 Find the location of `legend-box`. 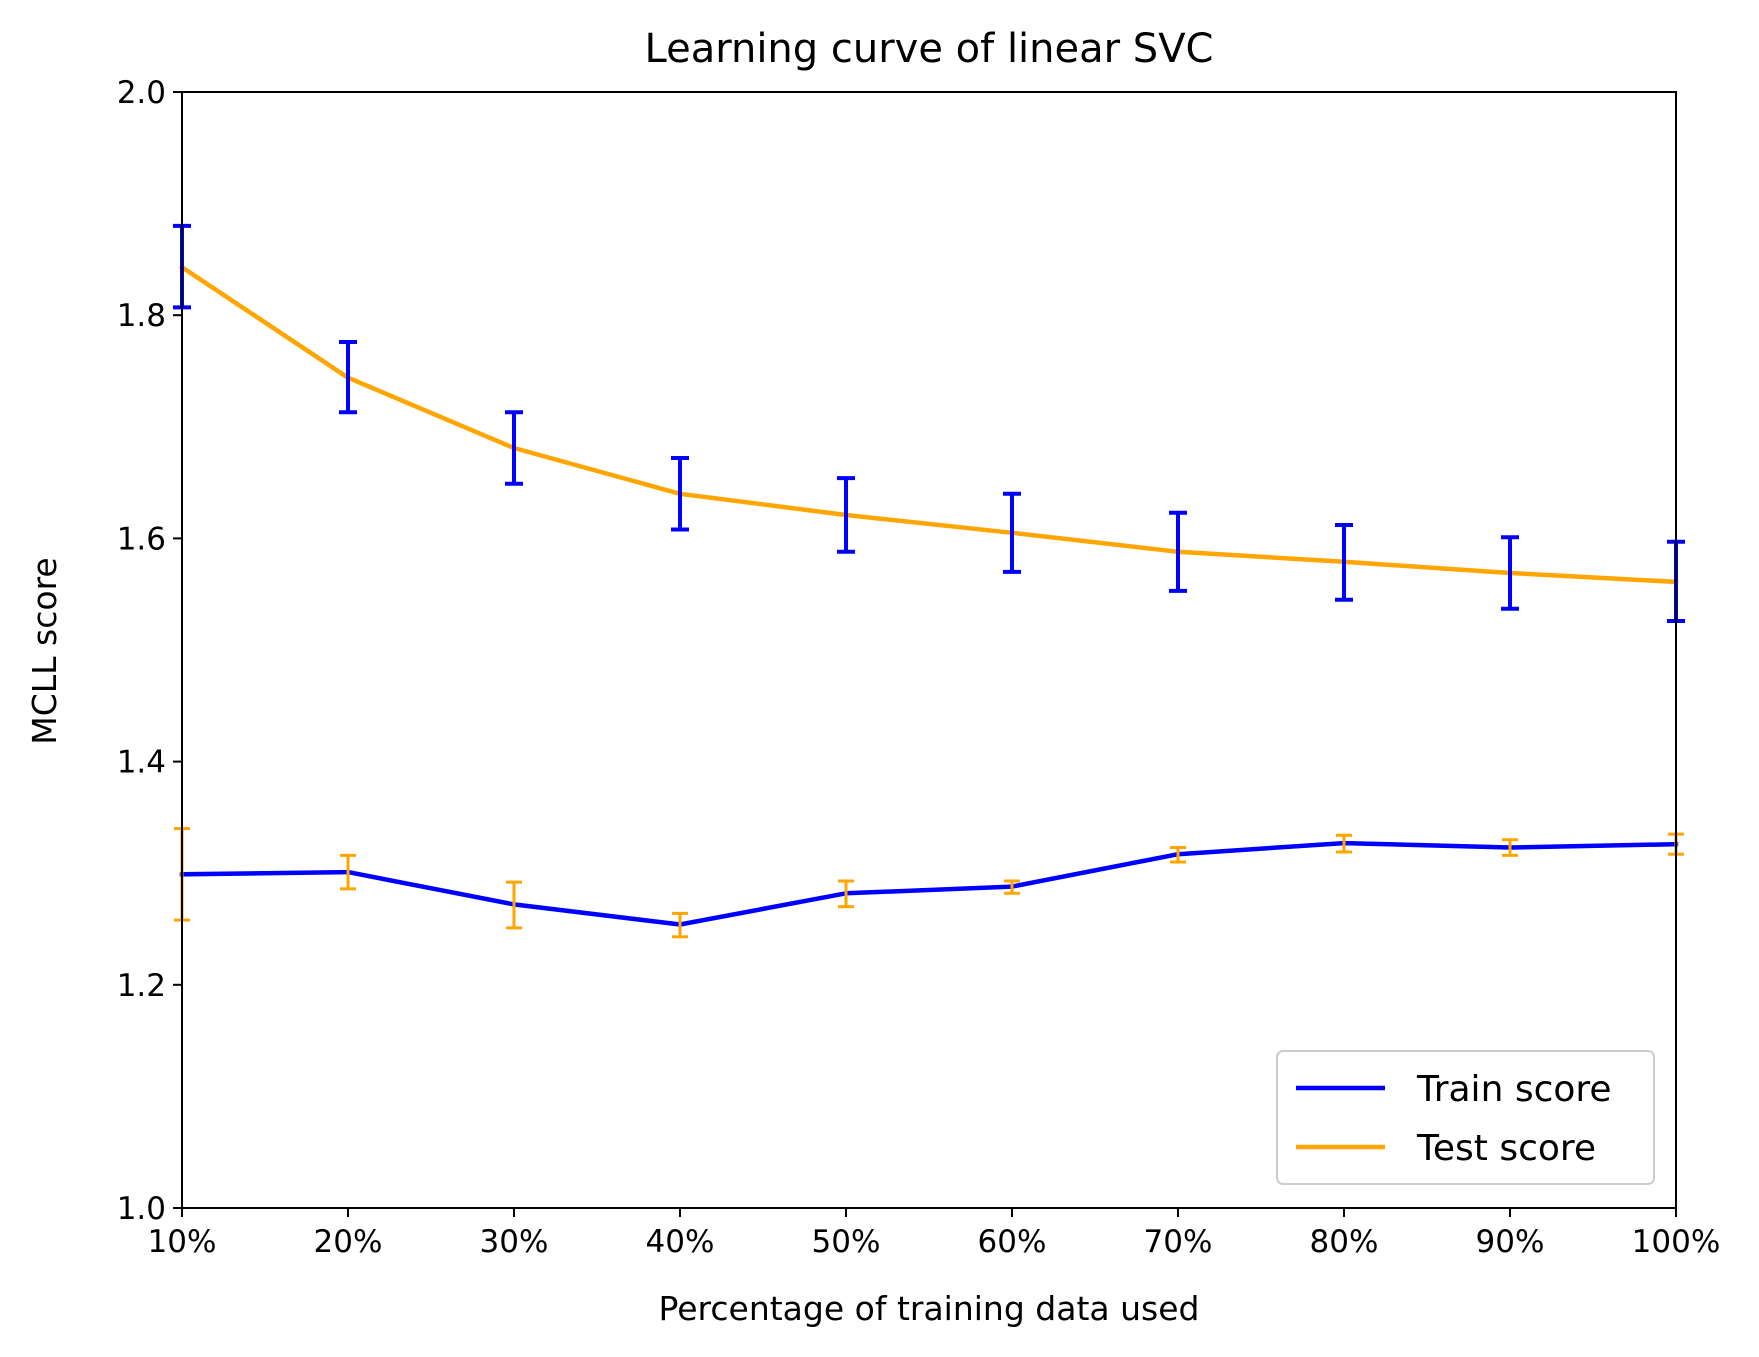

legend-box is located at coordinates (1465, 1117).